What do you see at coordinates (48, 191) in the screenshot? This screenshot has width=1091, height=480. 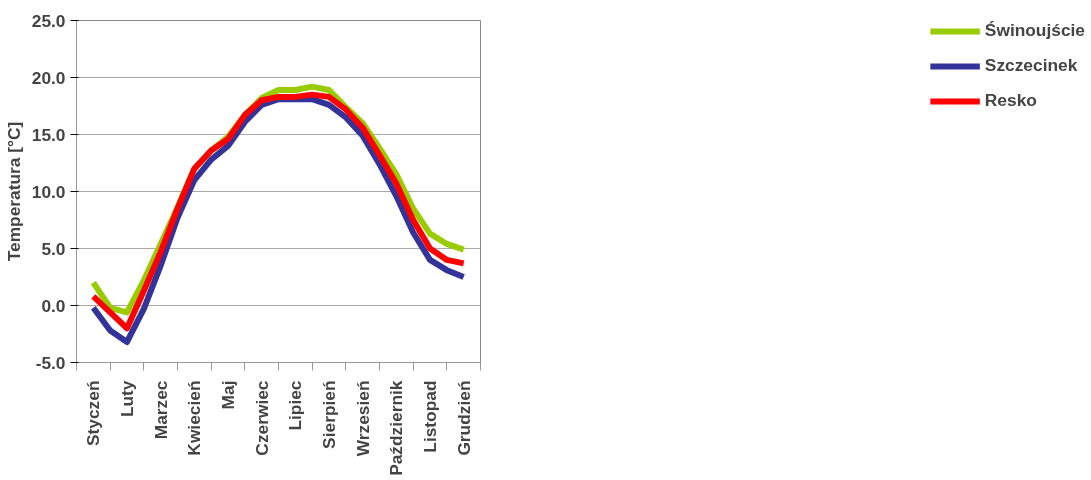 I see `y-tick-label: 10.0` at bounding box center [48, 191].